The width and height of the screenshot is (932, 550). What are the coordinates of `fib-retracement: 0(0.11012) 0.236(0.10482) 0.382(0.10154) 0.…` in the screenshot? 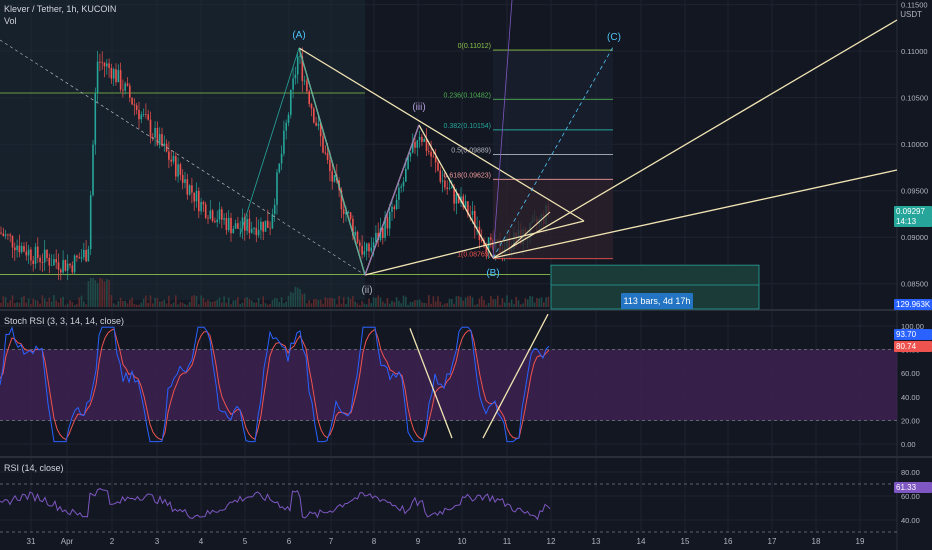 It's located at (528, 151).